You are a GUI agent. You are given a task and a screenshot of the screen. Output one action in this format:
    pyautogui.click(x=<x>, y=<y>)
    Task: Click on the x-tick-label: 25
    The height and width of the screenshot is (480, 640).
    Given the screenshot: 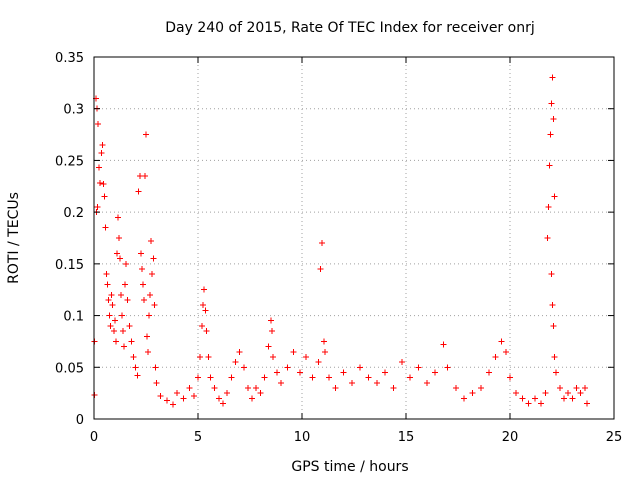 What is the action you would take?
    pyautogui.click(x=614, y=437)
    